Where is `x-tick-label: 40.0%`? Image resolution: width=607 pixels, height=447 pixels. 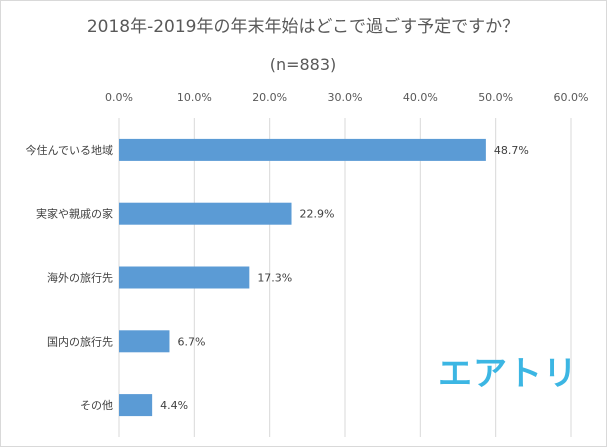
x-tick-label: 40.0% is located at coordinates (420, 97).